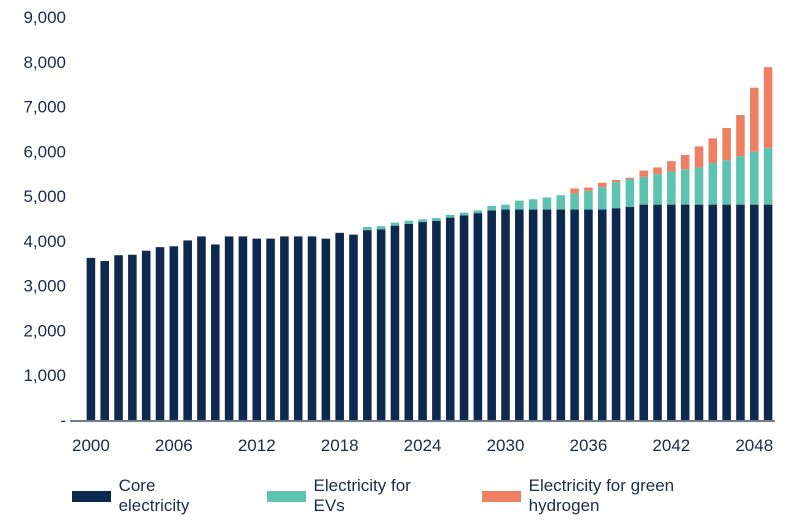 The height and width of the screenshot is (525, 787). What do you see at coordinates (574, 314) in the screenshot?
I see `bar-segment-series-0-2035` at bounding box center [574, 314].